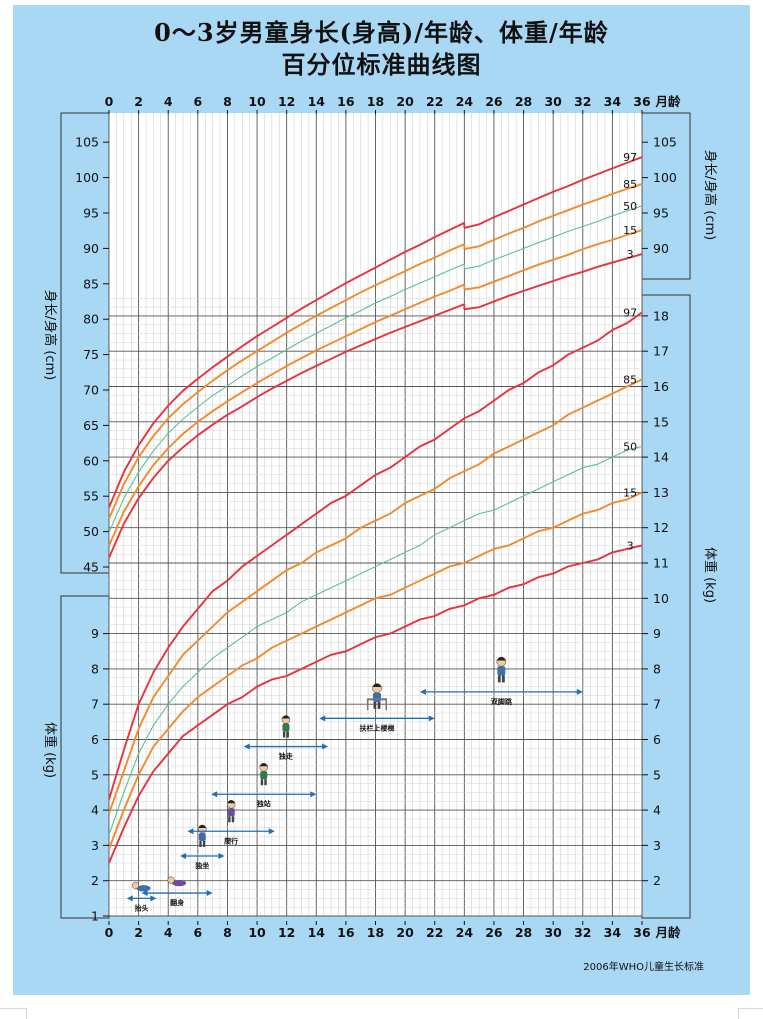 The height and width of the screenshot is (1019, 763). Describe the element at coordinates (376, 727) in the screenshot. I see `milestone-label: 扶栏上楼梯` at that location.